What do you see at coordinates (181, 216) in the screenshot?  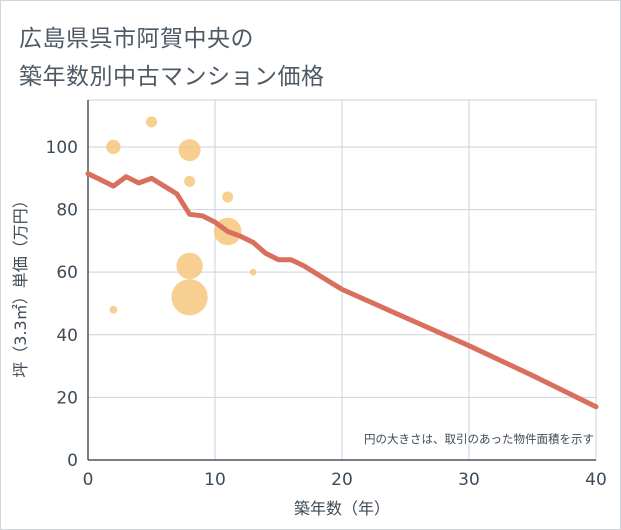 I see `bubble-series` at bounding box center [181, 216].